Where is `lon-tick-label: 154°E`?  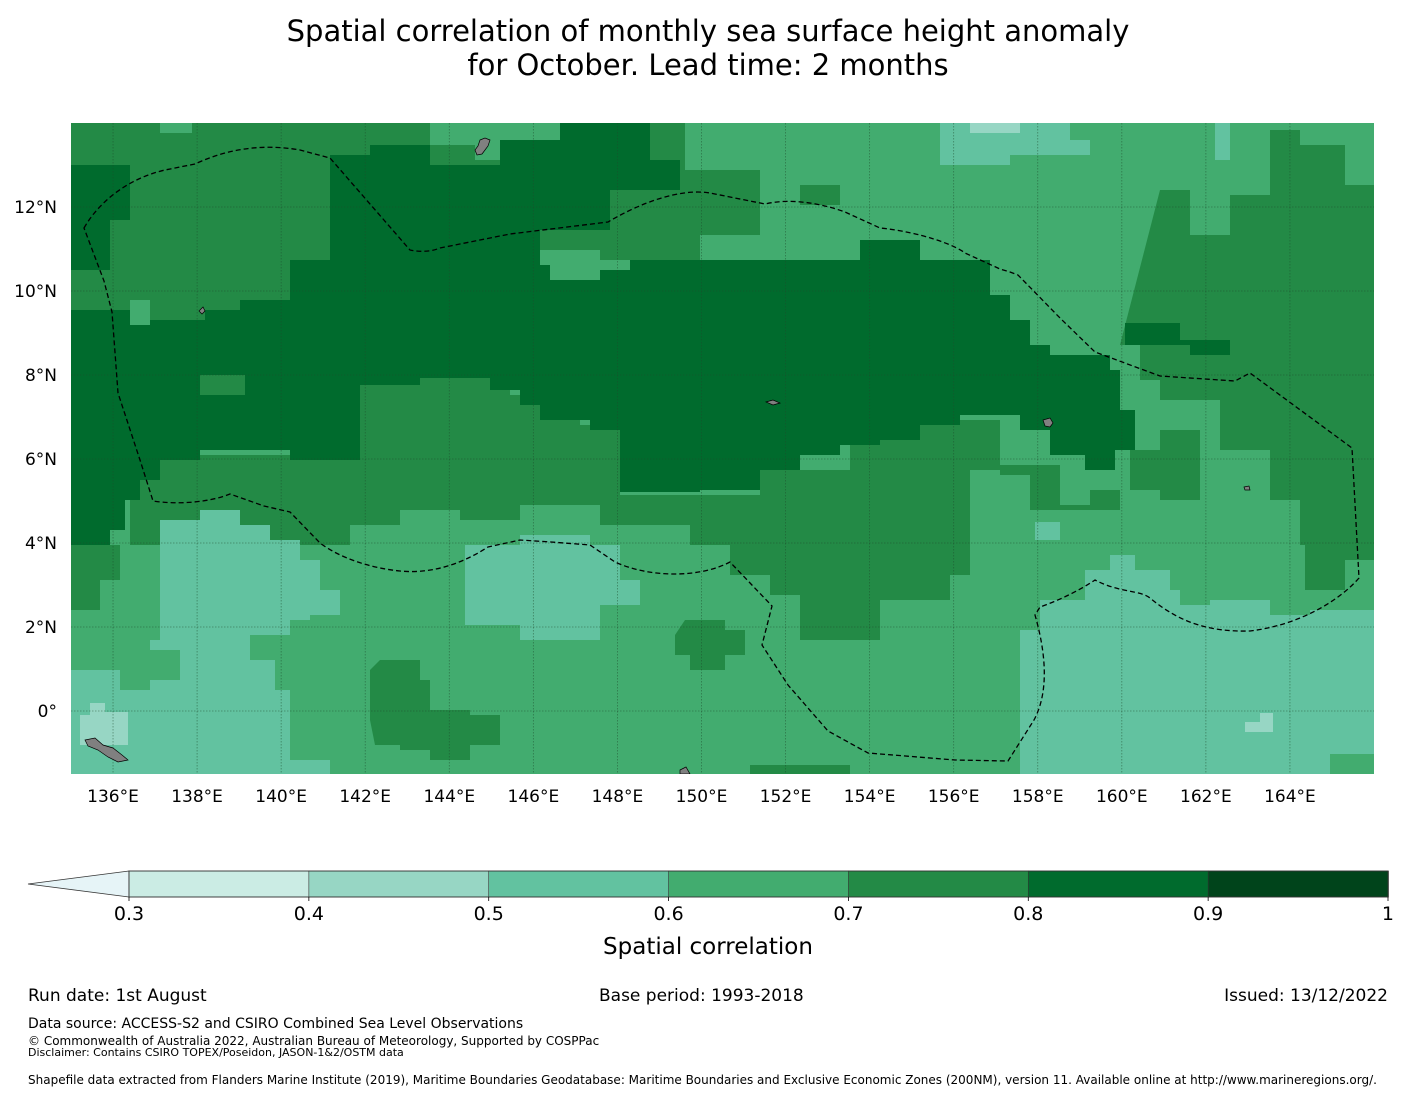
lon-tick-label: 154°E is located at coordinates (870, 797).